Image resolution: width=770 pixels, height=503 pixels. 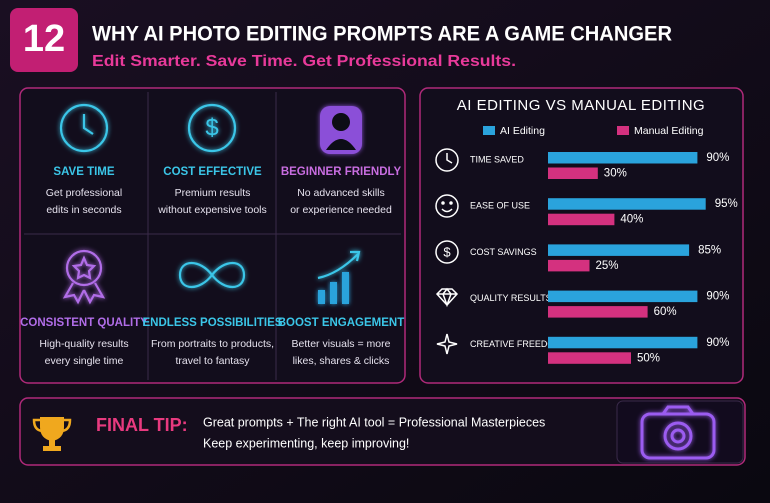 What do you see at coordinates (382, 431) in the screenshot?
I see `tip-panel` at bounding box center [382, 431].